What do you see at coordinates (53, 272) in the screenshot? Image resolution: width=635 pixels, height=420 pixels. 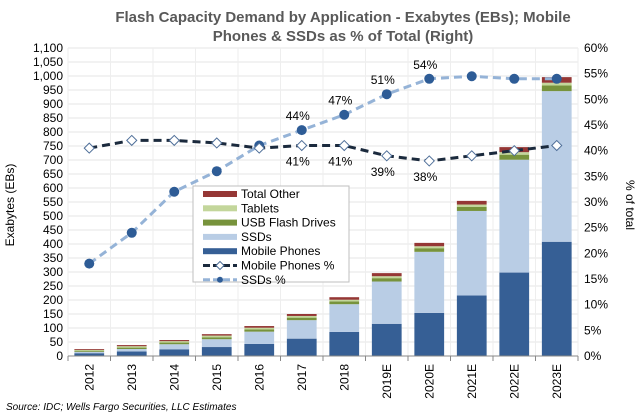 I see `y-tick-label: 300` at bounding box center [53, 272].